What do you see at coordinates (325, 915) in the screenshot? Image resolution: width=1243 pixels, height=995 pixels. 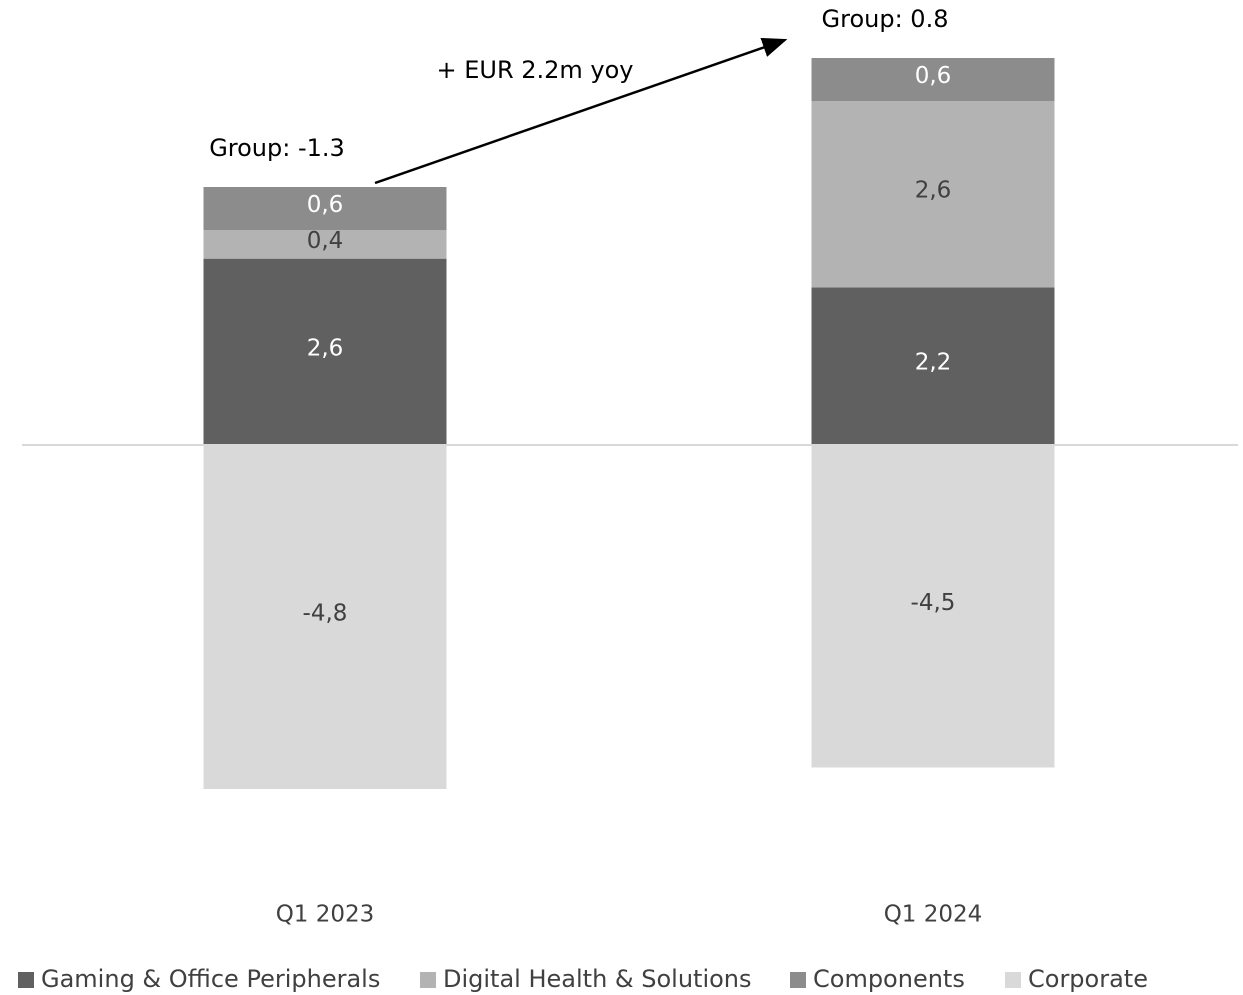 I see `x-tick-label: Q1 2023` at bounding box center [325, 915].